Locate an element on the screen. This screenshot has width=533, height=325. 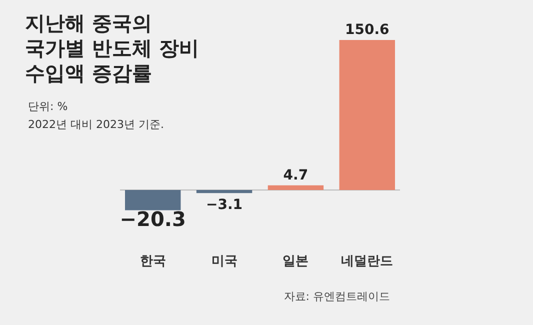
text: 단위: % is located at coordinates (48, 106).